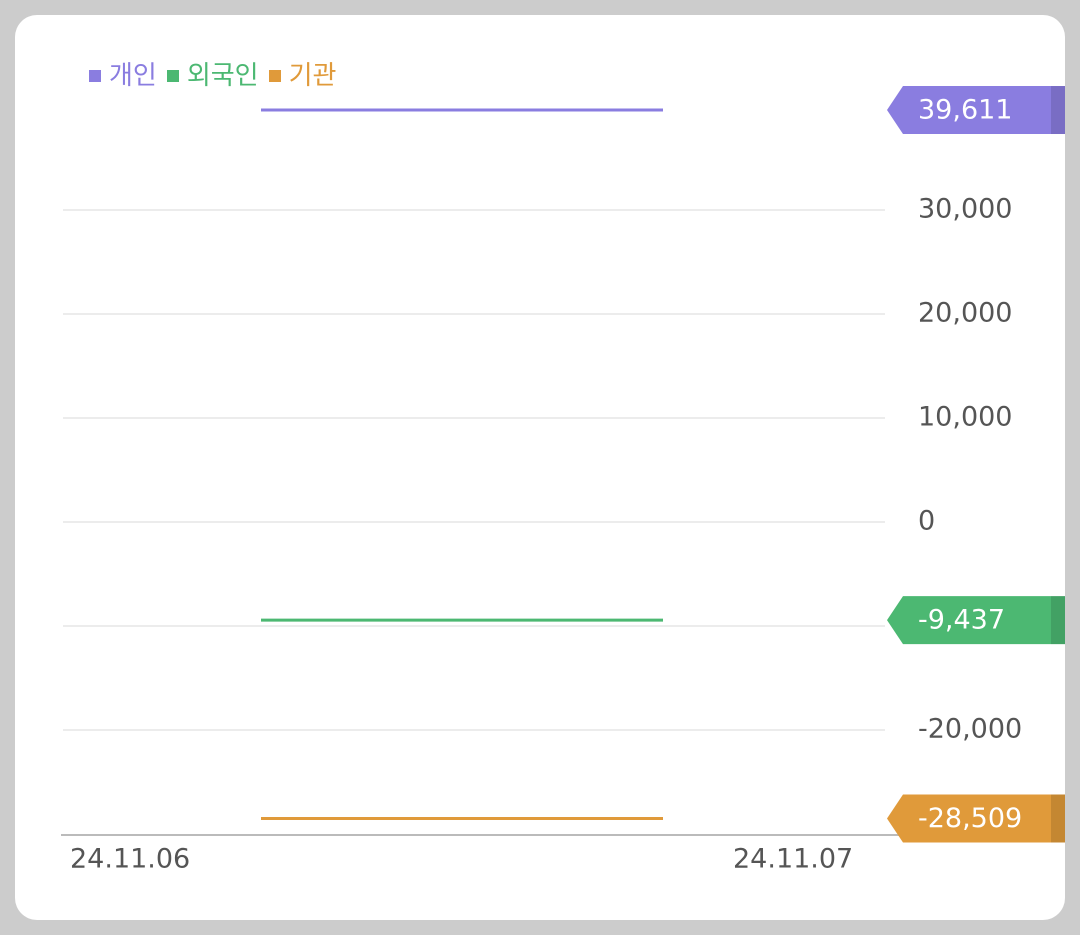  Describe the element at coordinates (965, 417) in the screenshot. I see `y-tick-label: 10,000` at that location.